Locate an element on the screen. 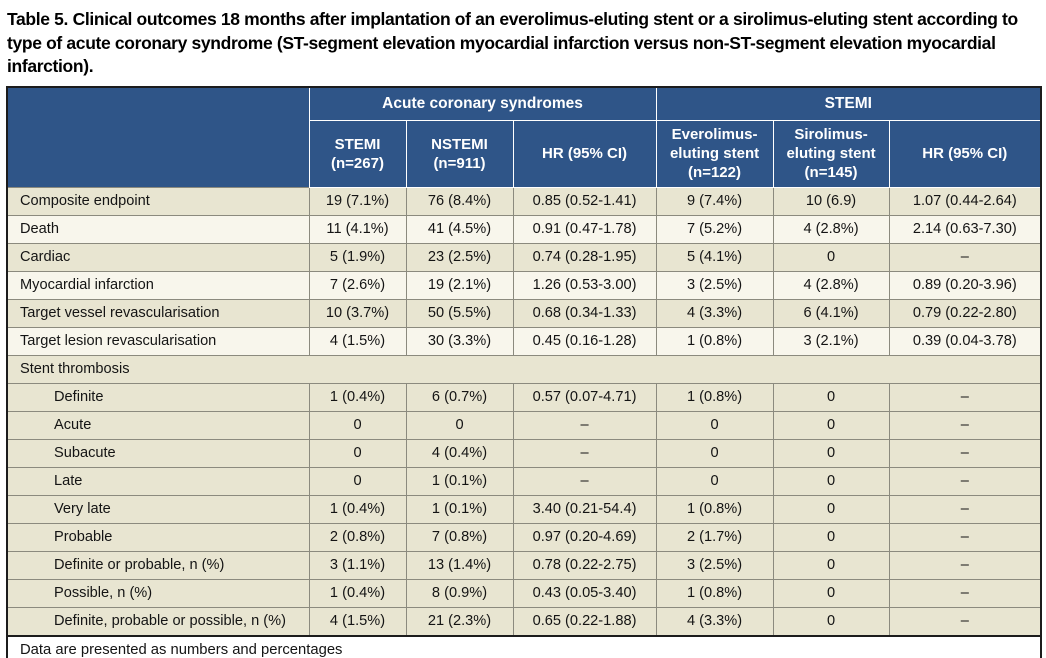 This screenshot has width=1046, height=658. data-cell: 6 (0.7%) is located at coordinates (459, 397).